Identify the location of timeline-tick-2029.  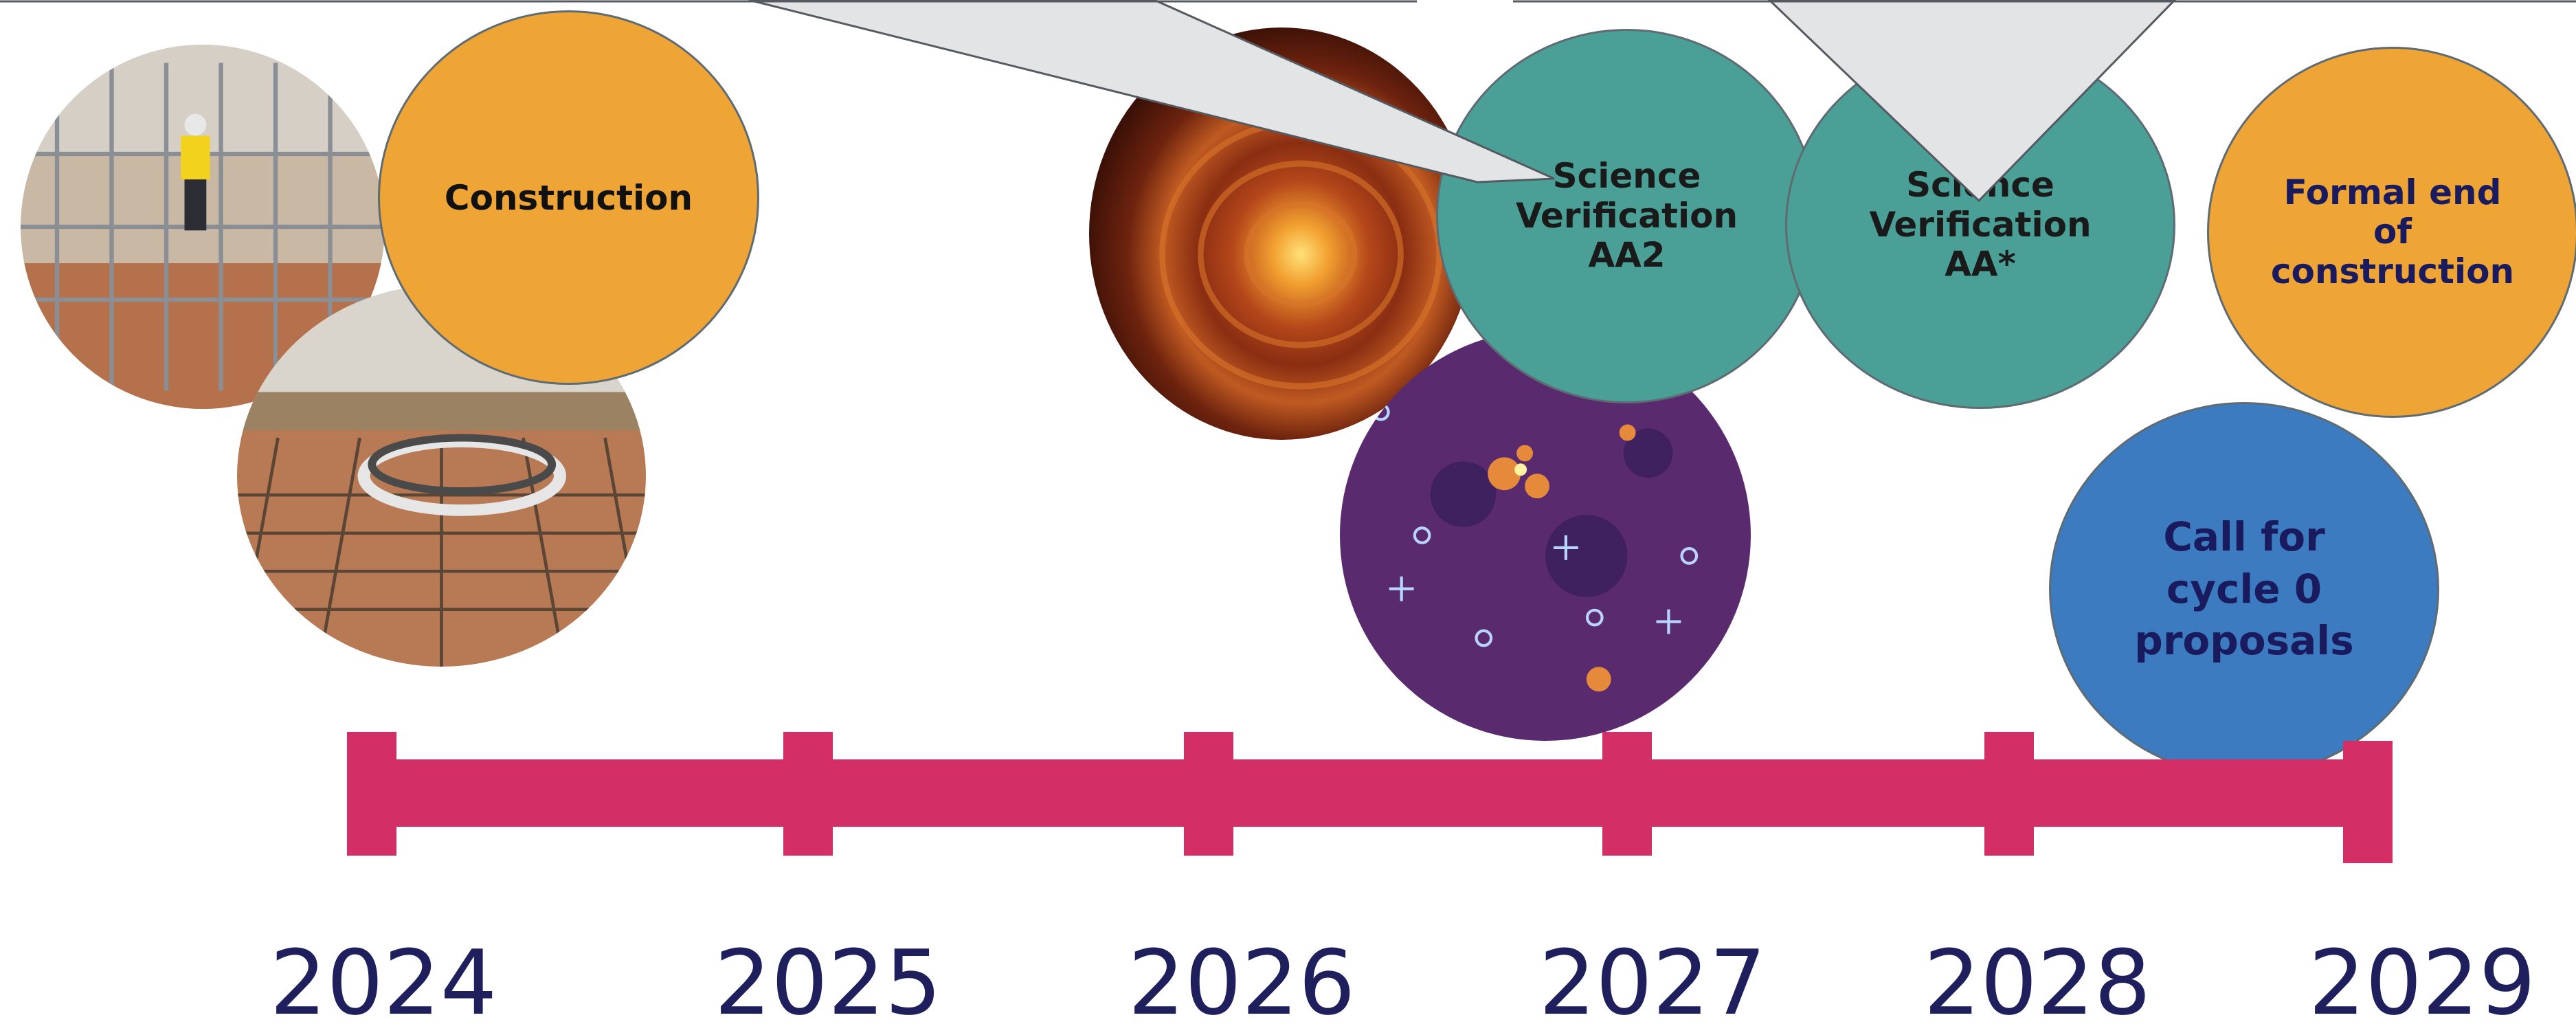
(2368, 802).